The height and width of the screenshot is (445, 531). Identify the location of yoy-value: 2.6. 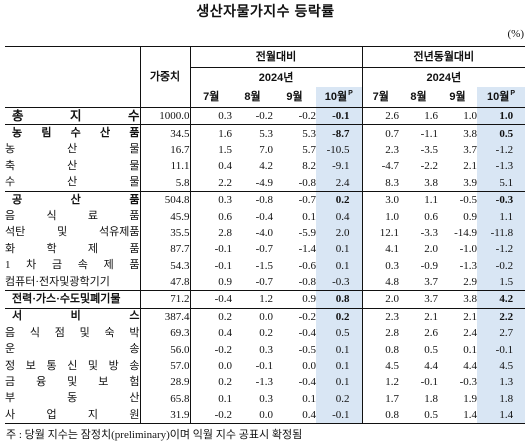
(431, 333).